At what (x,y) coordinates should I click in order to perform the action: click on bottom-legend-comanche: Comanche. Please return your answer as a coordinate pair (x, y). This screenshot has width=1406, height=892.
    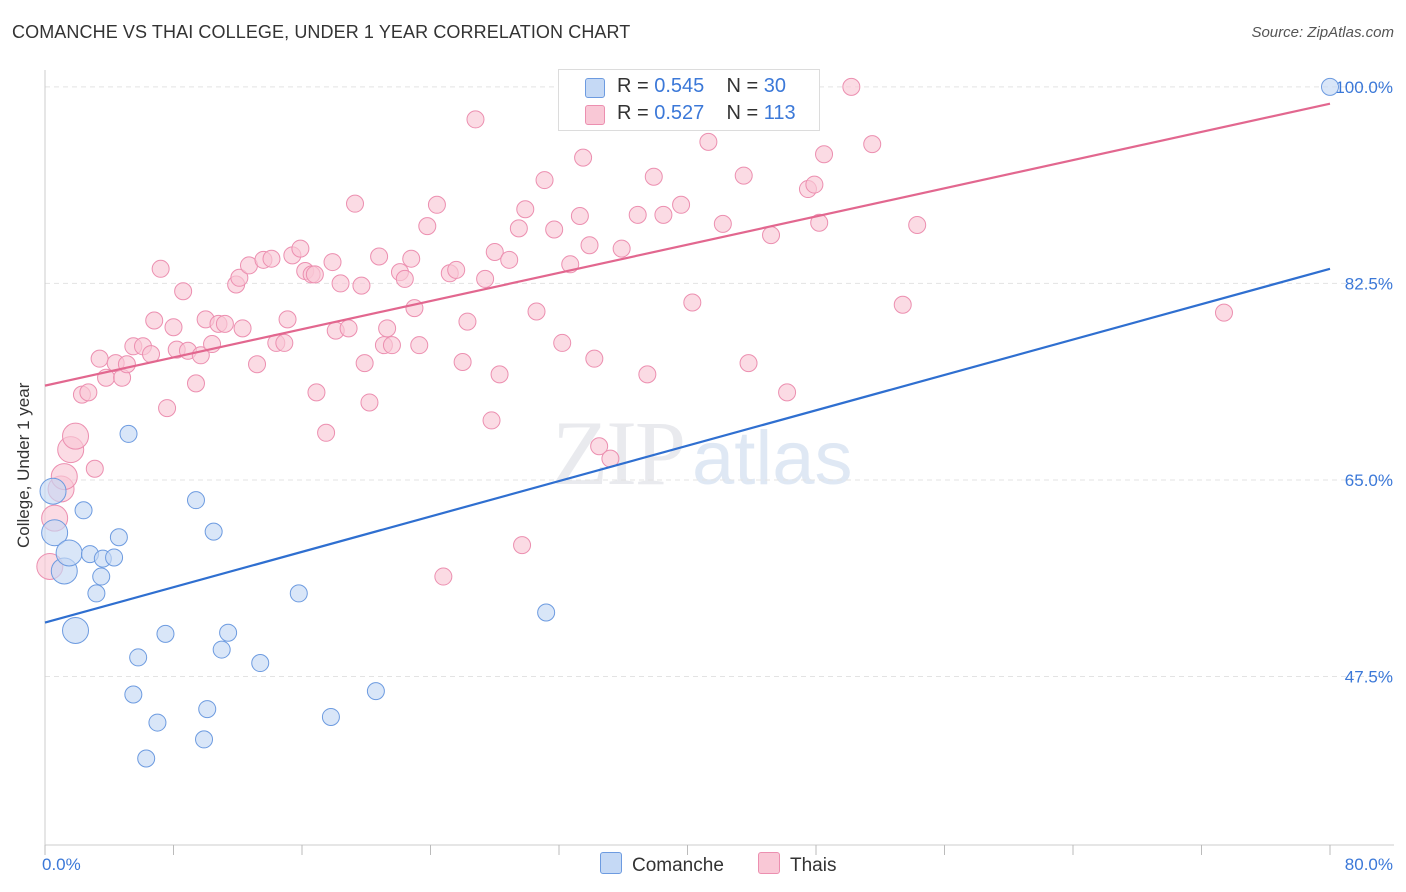
    Looking at the image, I should click on (662, 864).